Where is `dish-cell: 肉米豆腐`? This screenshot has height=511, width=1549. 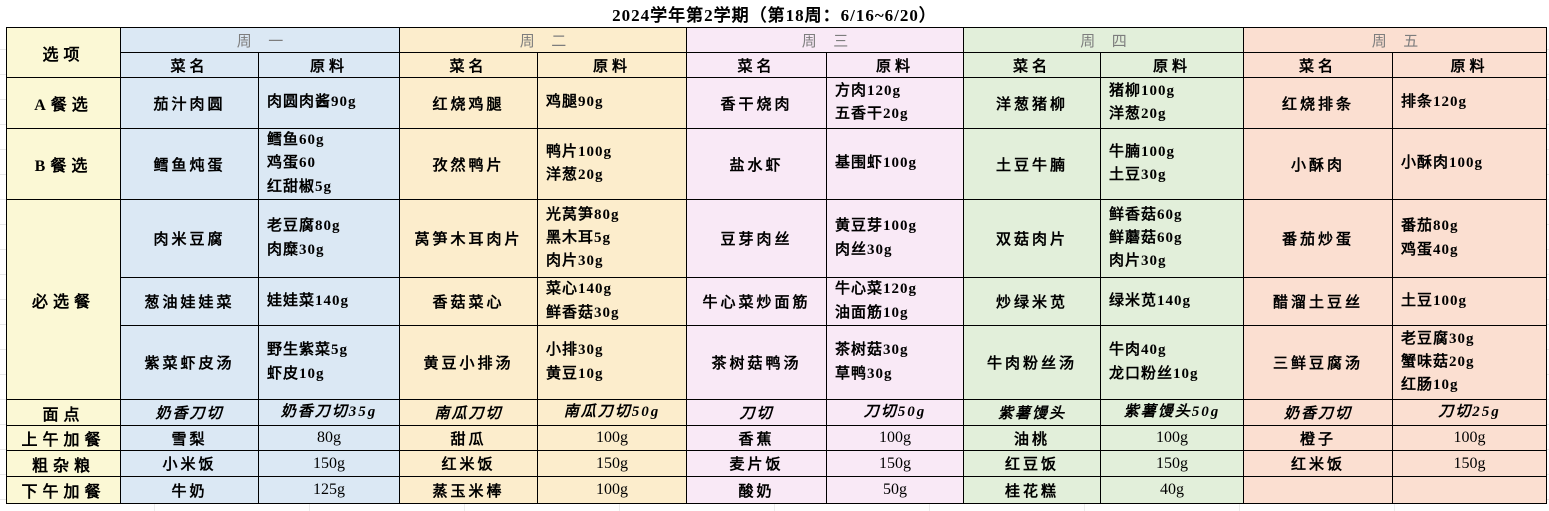 dish-cell: 肉米豆腐 is located at coordinates (189, 238).